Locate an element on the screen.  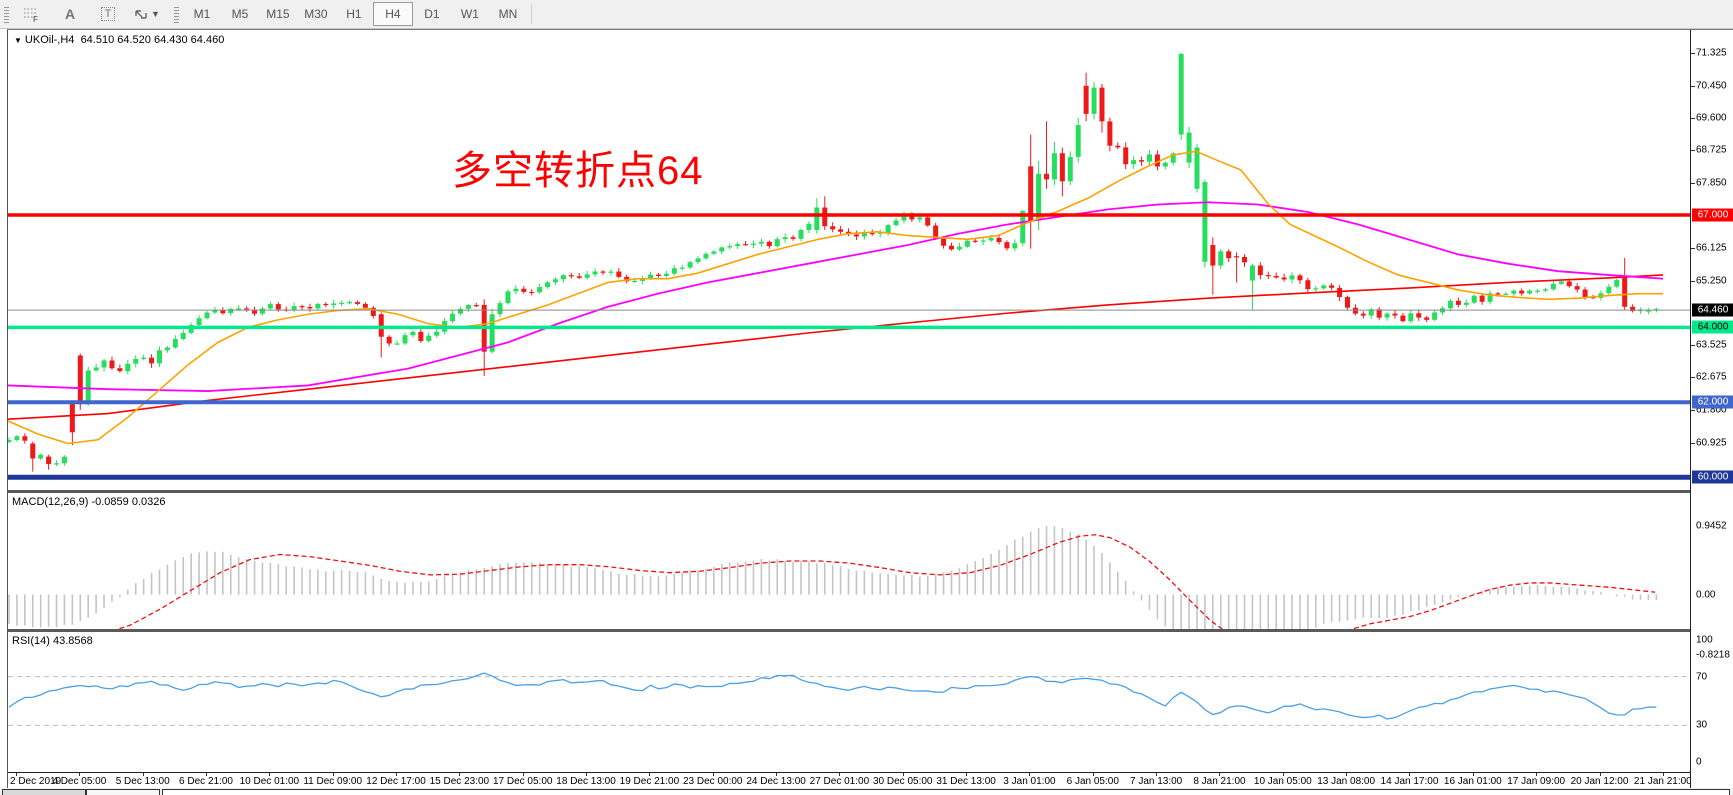
price-axis-label: 70.450 is located at coordinates (1711, 86).